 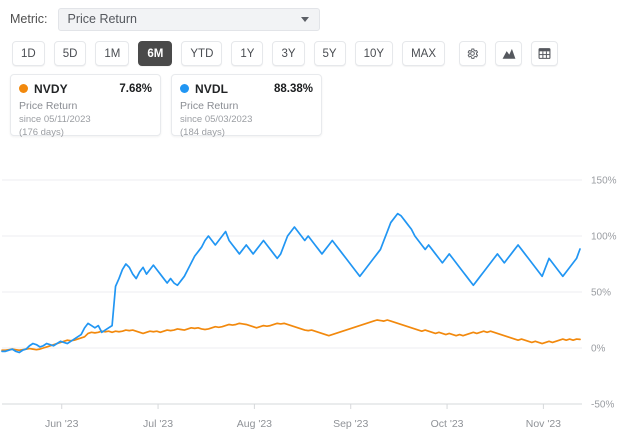 What do you see at coordinates (62, 424) in the screenshot?
I see `svg-text: Jun '23` at bounding box center [62, 424].